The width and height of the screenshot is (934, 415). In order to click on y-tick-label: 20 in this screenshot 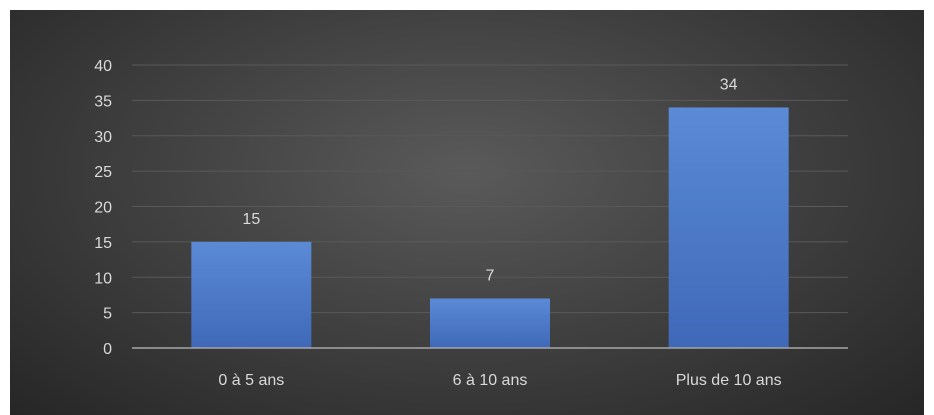, I will do `click(103, 208)`.